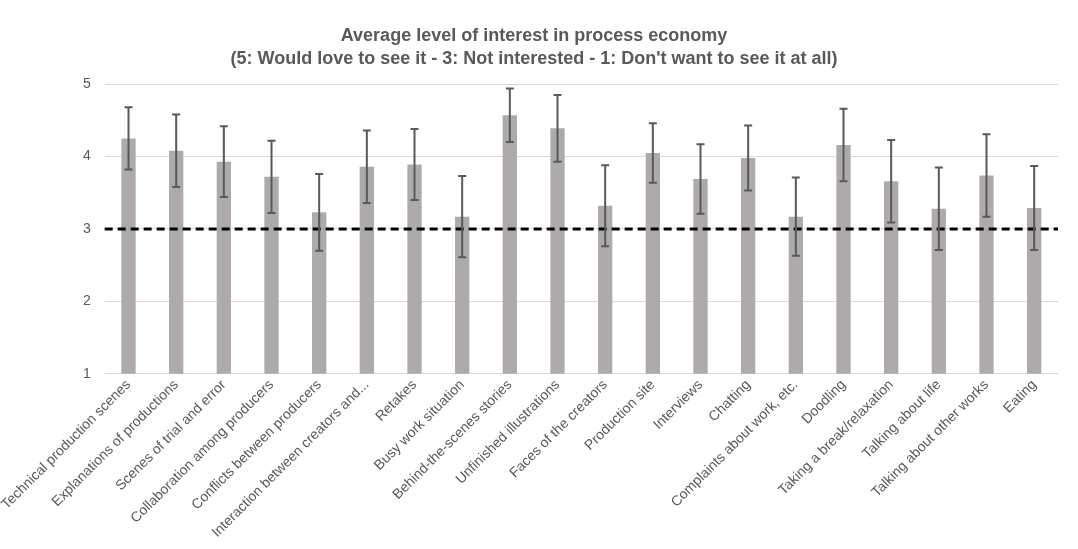  What do you see at coordinates (534, 58) in the screenshot?
I see `chart-subtitle: (5: Would love to see it - 3: Not interested - 1: Don't want to see it at all)` at bounding box center [534, 58].